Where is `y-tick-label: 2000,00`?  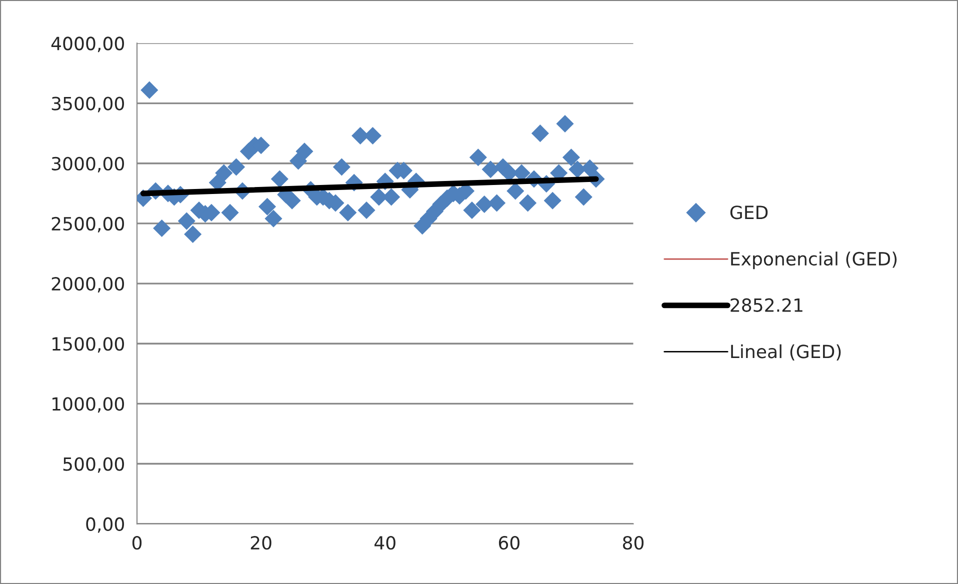 y-tick-label: 2000,00 is located at coordinates (88, 284).